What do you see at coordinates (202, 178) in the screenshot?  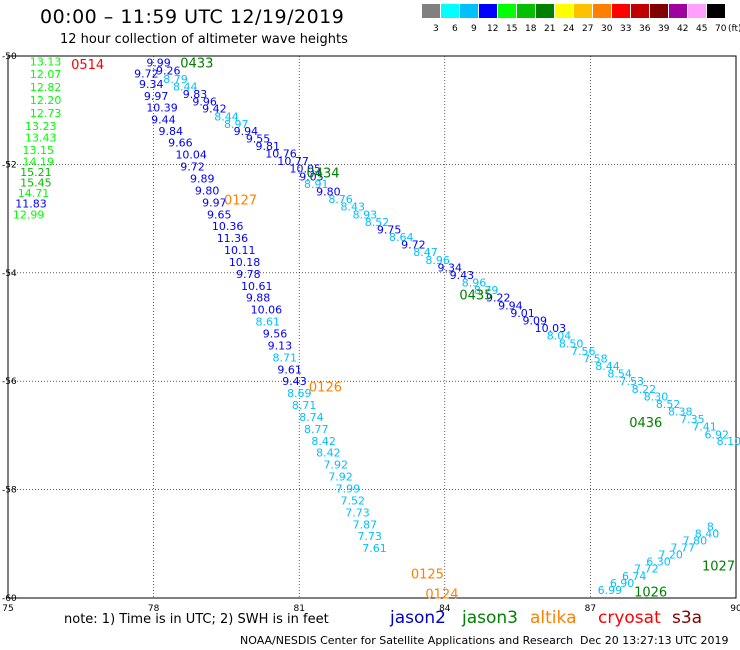 I see `wave-height-value: 9.89` at bounding box center [202, 178].